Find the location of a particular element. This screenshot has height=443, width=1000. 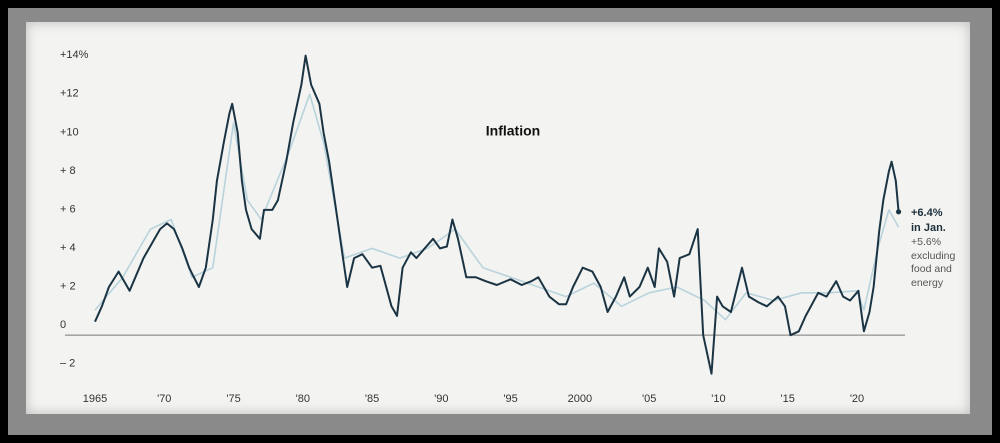

end-dot is located at coordinates (898, 212).